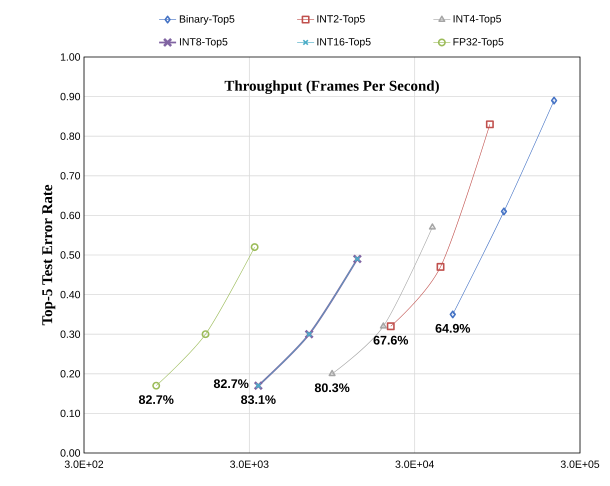 The width and height of the screenshot is (610, 486). Describe the element at coordinates (414, 464) in the screenshot. I see `x-tick-label: 3.0E+04` at that location.